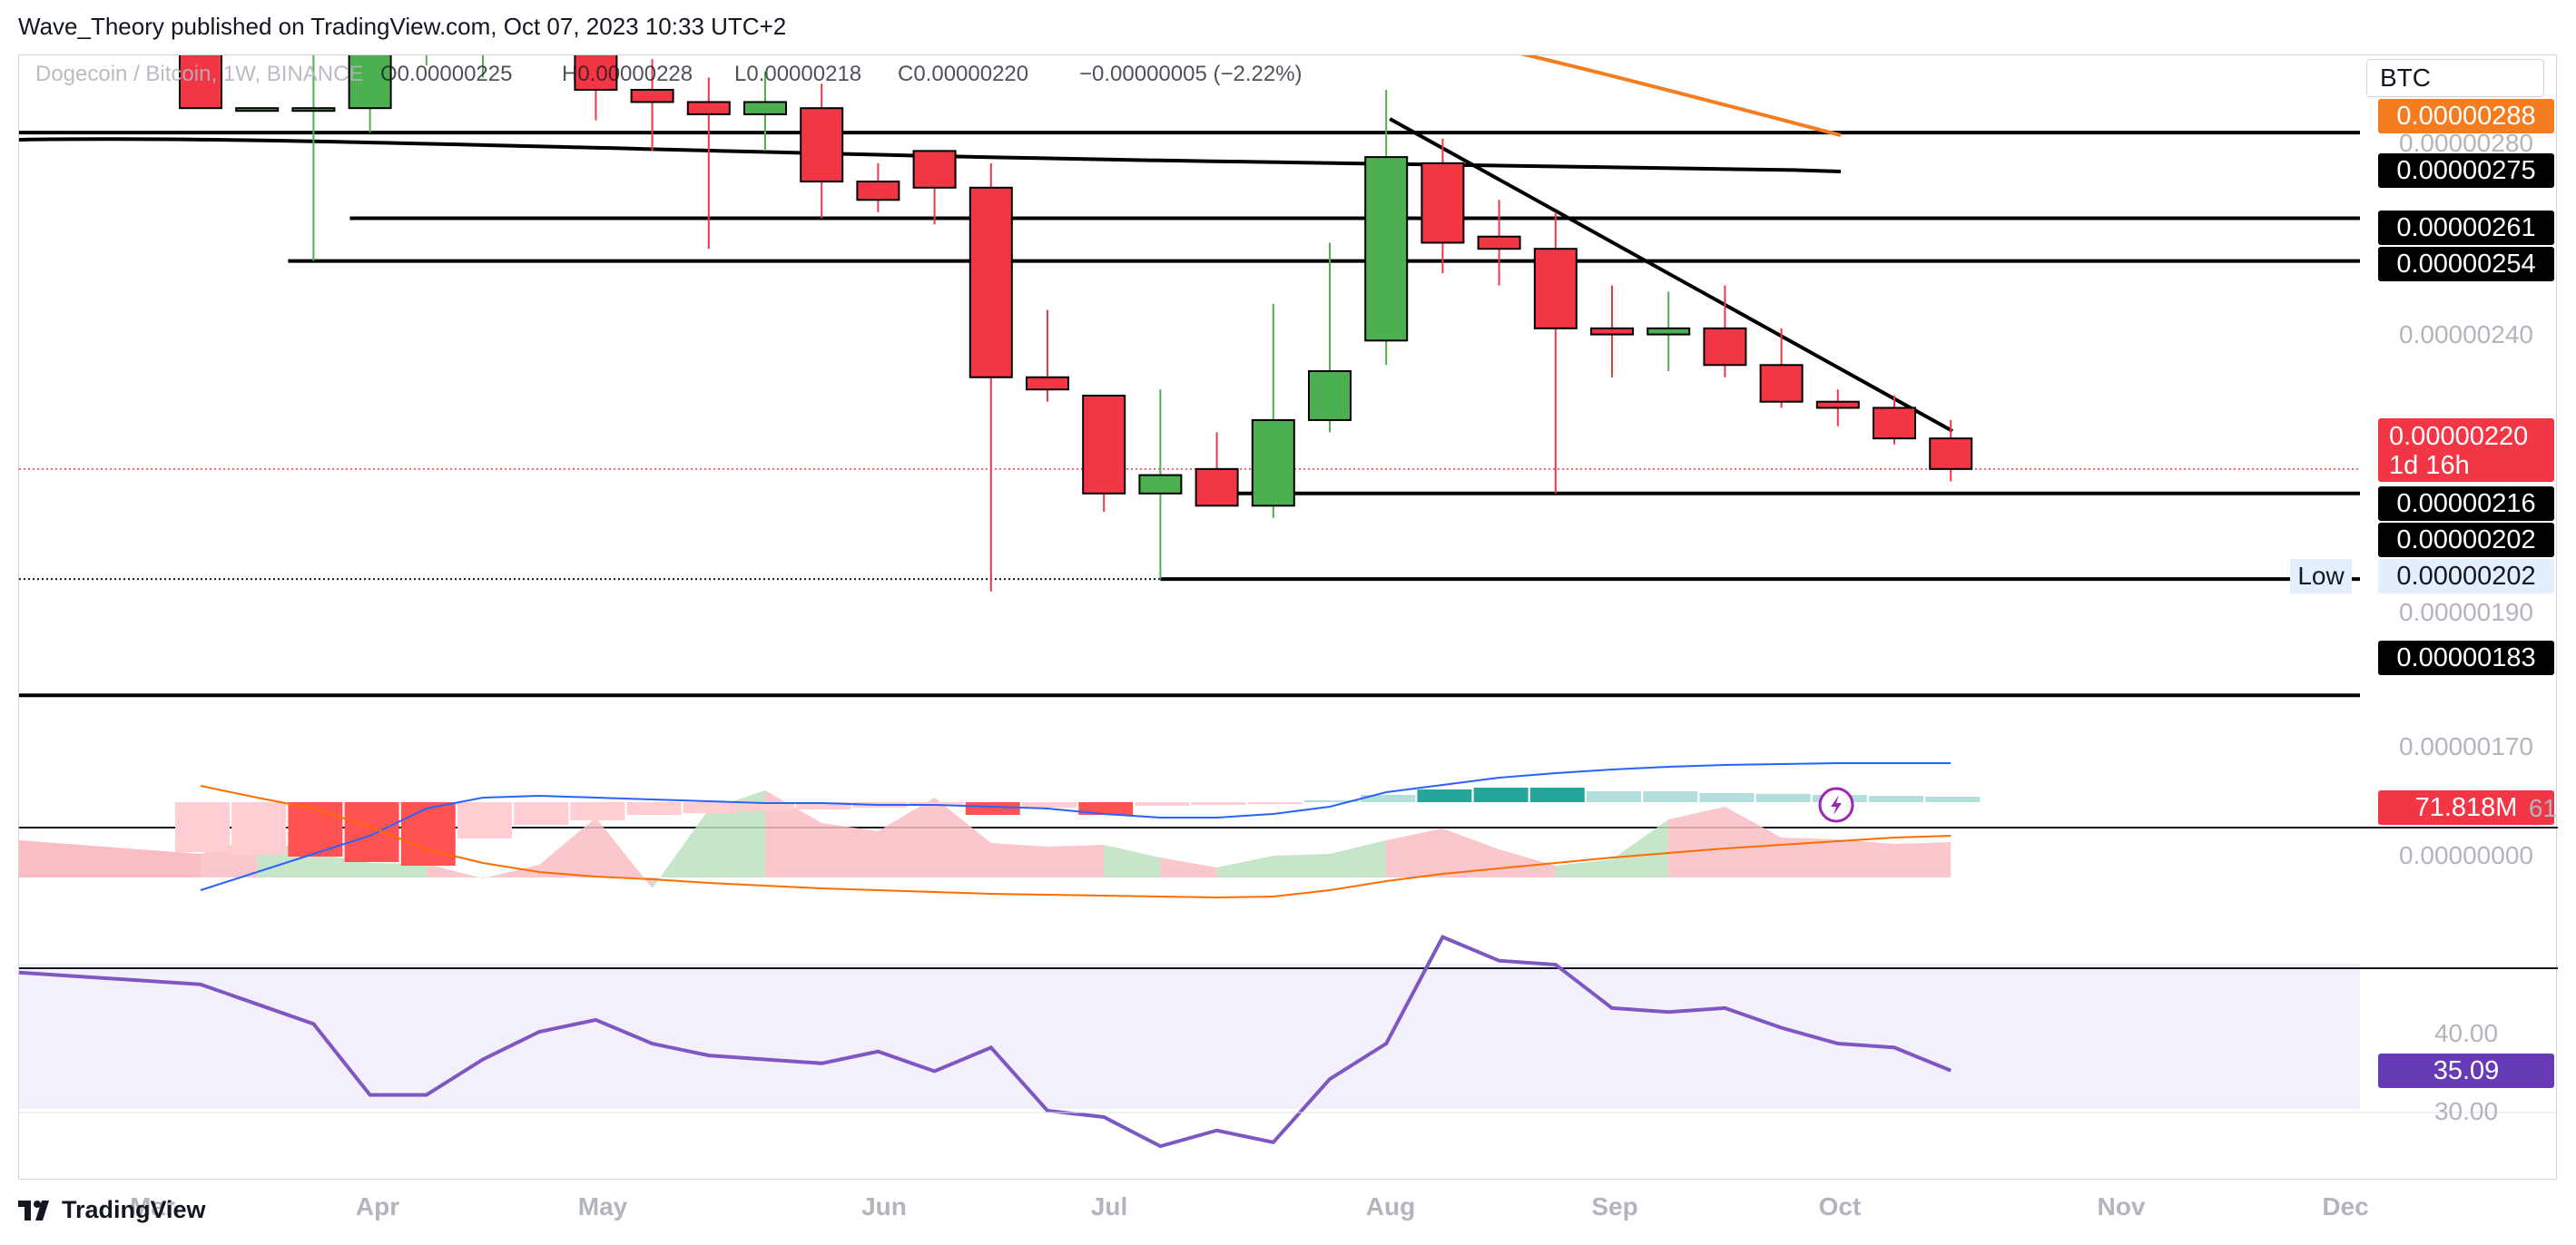 The image size is (2576, 1245). I want to click on currency-selector: BTC, so click(2455, 78).